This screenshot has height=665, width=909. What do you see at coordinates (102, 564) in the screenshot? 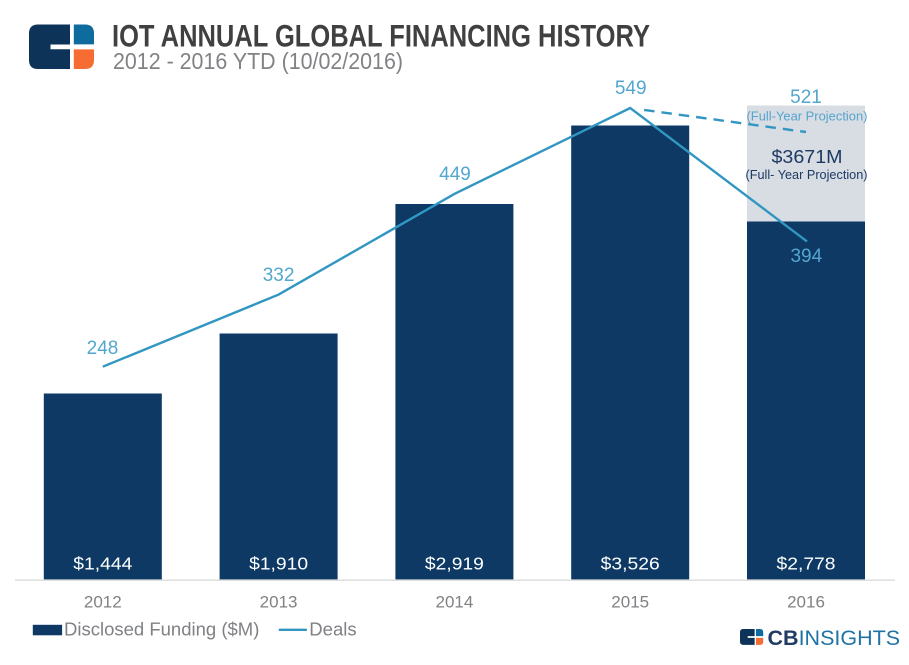
I see `svg-text: $1,444` at bounding box center [102, 564].